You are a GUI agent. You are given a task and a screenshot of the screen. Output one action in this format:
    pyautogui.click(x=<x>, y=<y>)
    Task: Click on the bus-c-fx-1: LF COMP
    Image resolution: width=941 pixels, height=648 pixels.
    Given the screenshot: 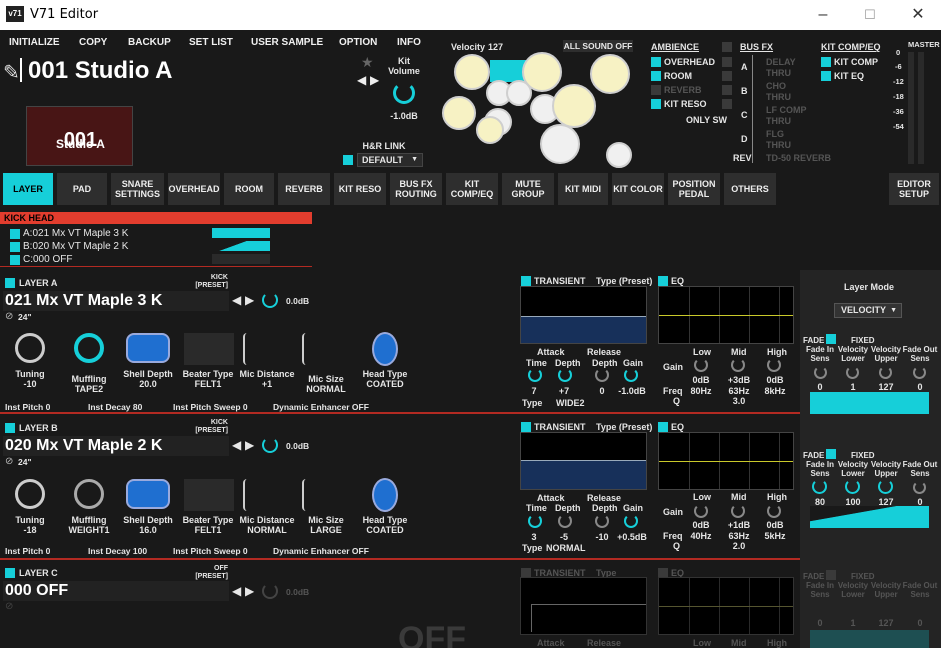 What is the action you would take?
    pyautogui.click(x=786, y=110)
    